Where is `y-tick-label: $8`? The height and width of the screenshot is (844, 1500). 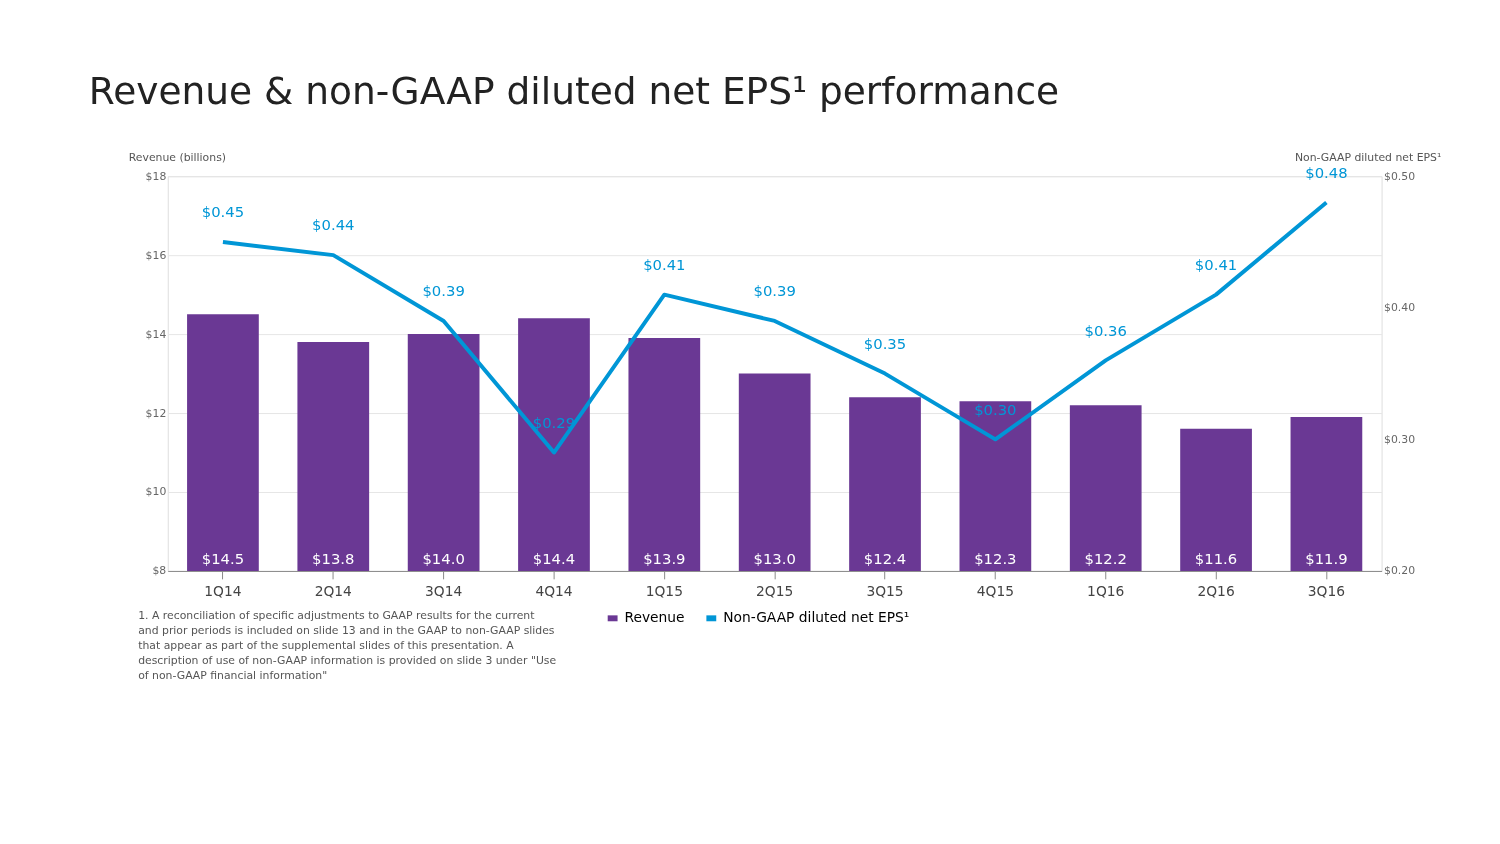
y-tick-label: $8 is located at coordinates (159, 571).